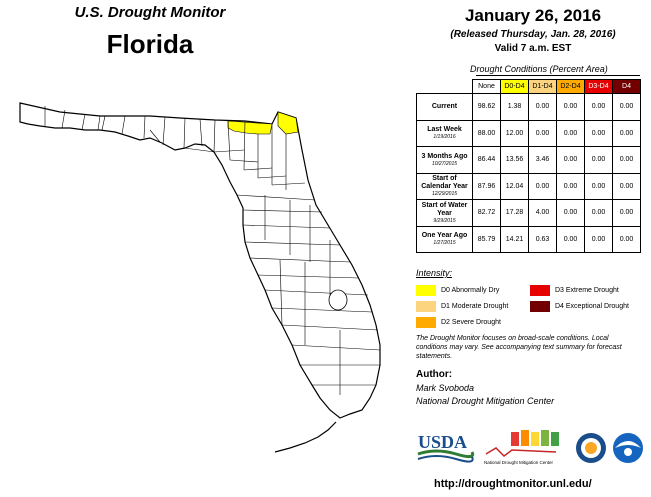 The width and height of the screenshot is (651, 497). I want to click on legend-label: D4 Exceptional Drought, so click(592, 306).